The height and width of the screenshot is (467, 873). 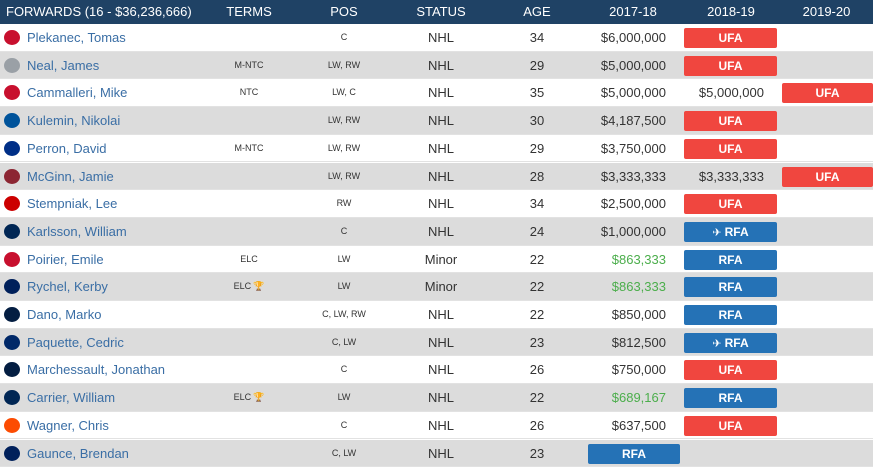 I want to click on terms-value: ELC, so click(x=249, y=258).